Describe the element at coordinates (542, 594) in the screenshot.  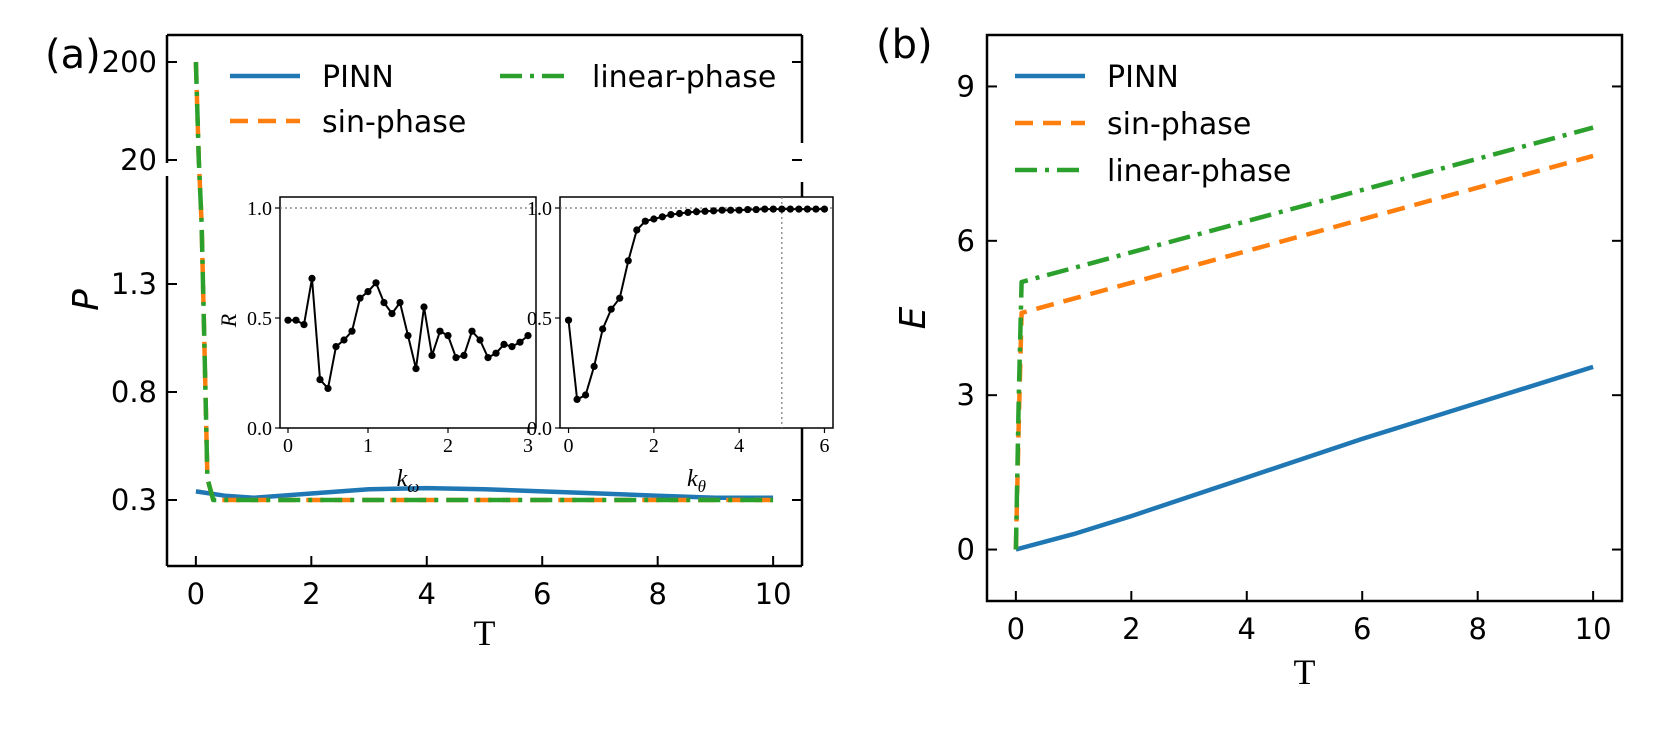
I see `panel-a-xtick-label: 6` at that location.